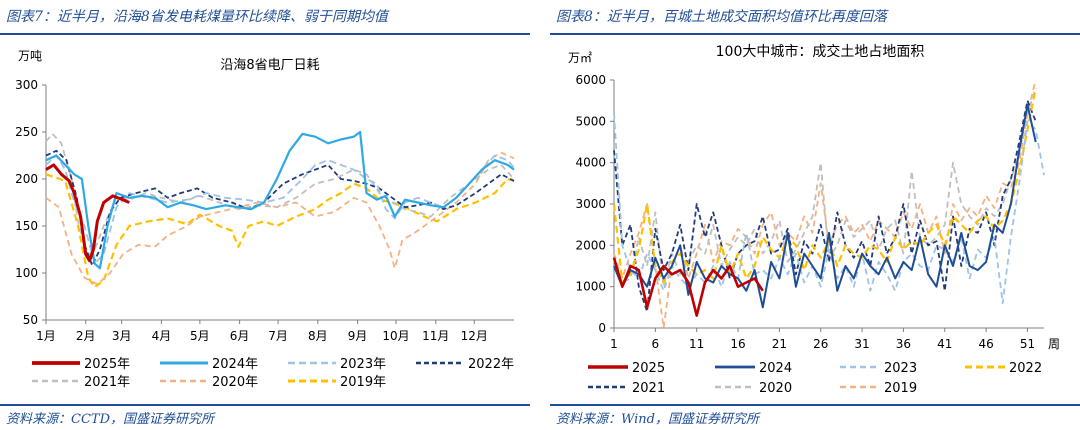 The width and height of the screenshot is (1080, 430). What do you see at coordinates (280, 231) in the screenshot?
I see `left-series-line-2019` at bounding box center [280, 231].